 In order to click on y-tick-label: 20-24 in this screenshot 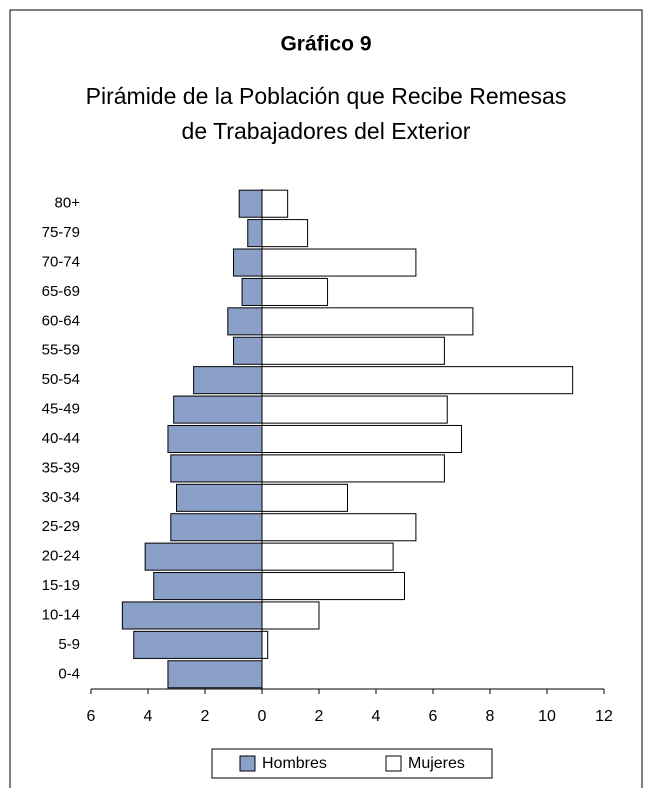, I will do `click(61, 556)`.